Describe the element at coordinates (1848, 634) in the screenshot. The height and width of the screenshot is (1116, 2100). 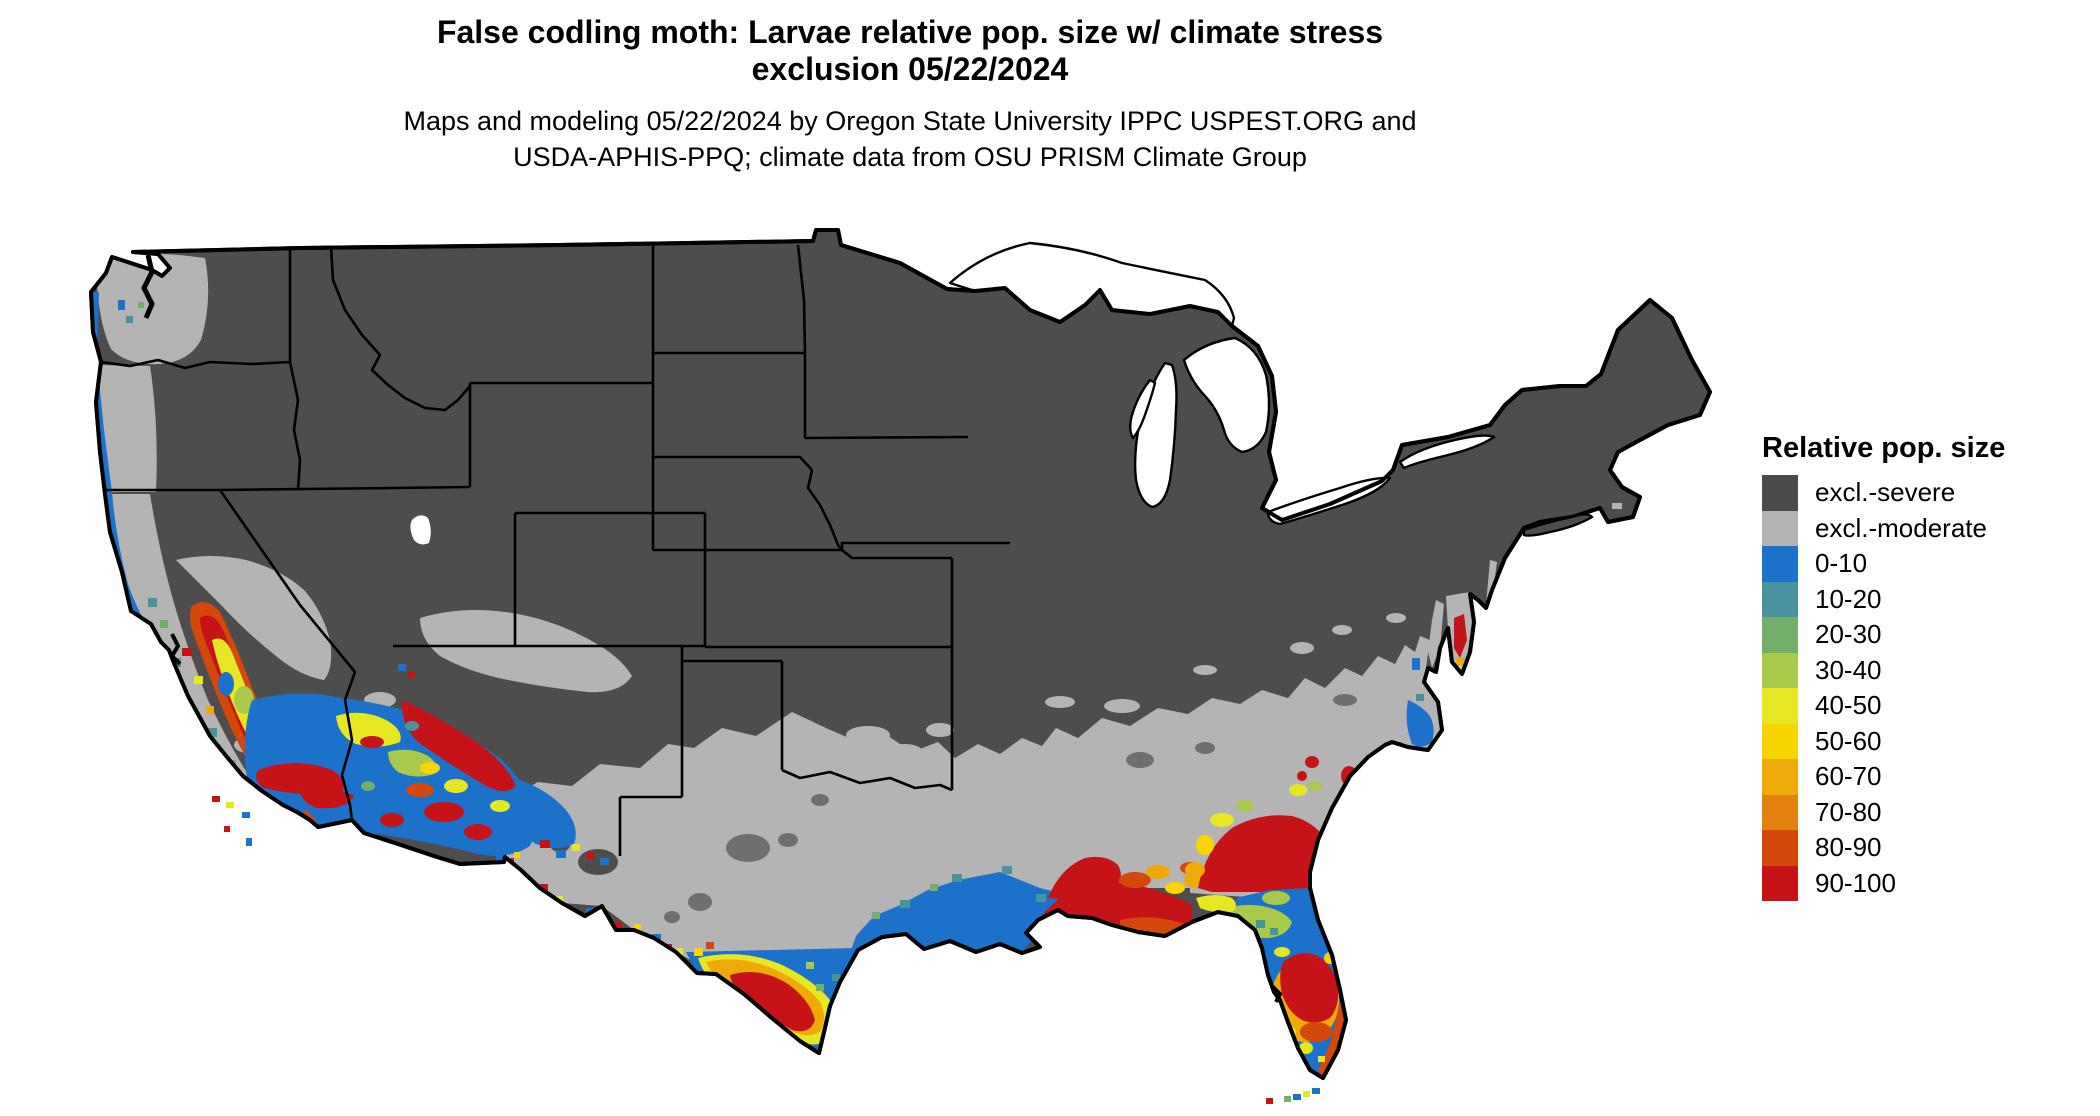
I see `legend-label: 20-30` at that location.